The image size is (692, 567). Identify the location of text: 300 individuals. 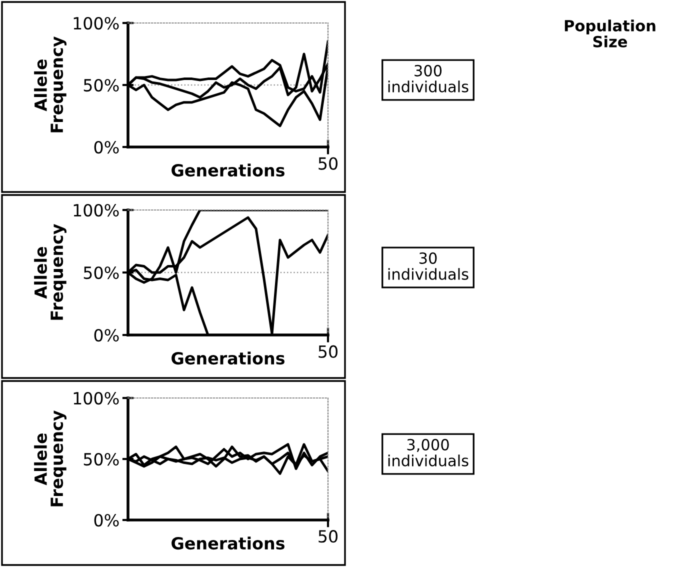
(428, 78).